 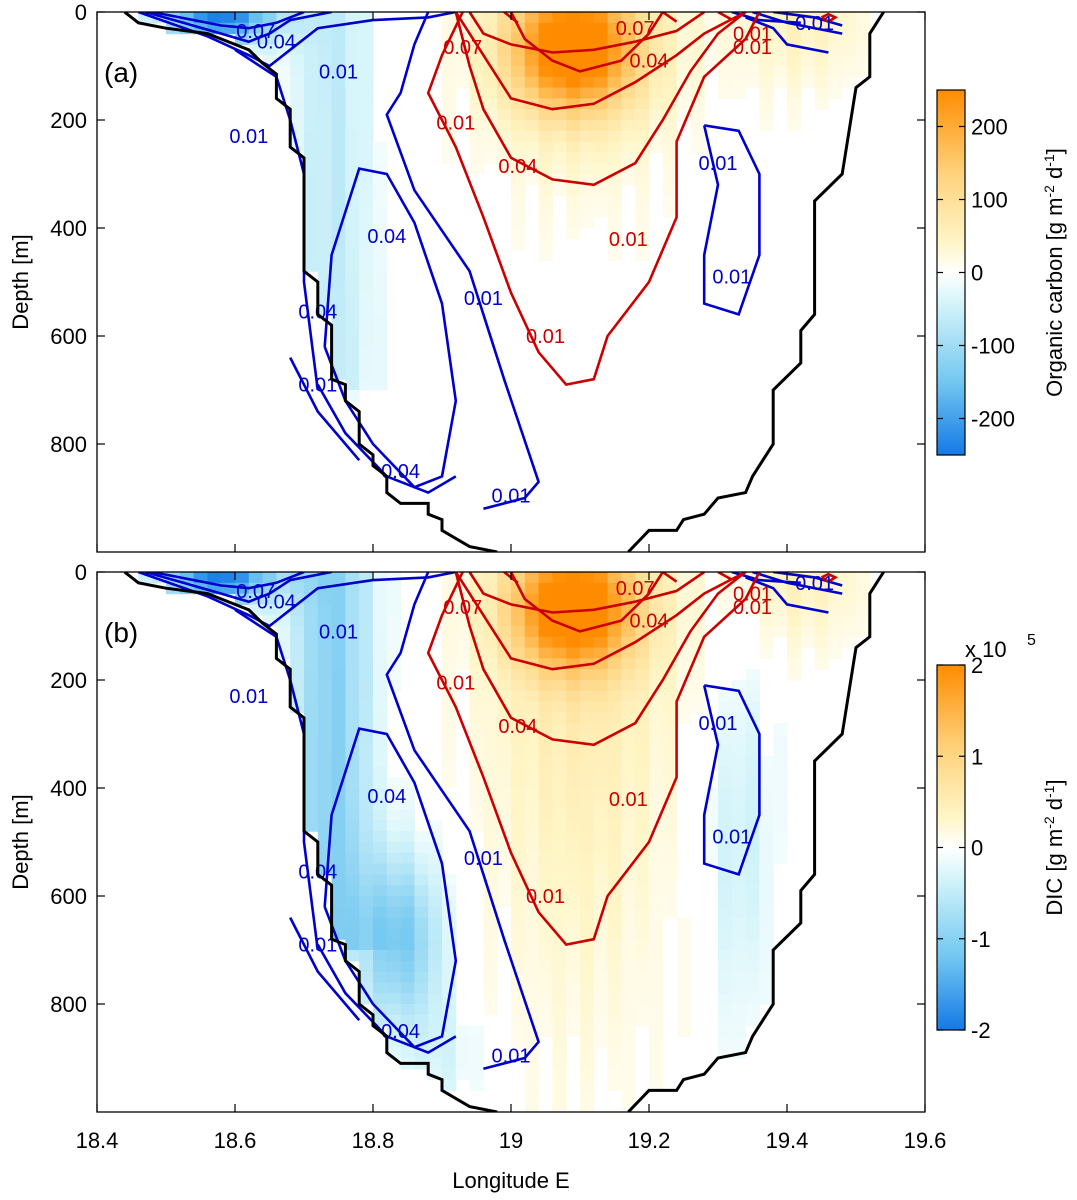 I want to click on colorbar-tick-label: 100, so click(x=989, y=200).